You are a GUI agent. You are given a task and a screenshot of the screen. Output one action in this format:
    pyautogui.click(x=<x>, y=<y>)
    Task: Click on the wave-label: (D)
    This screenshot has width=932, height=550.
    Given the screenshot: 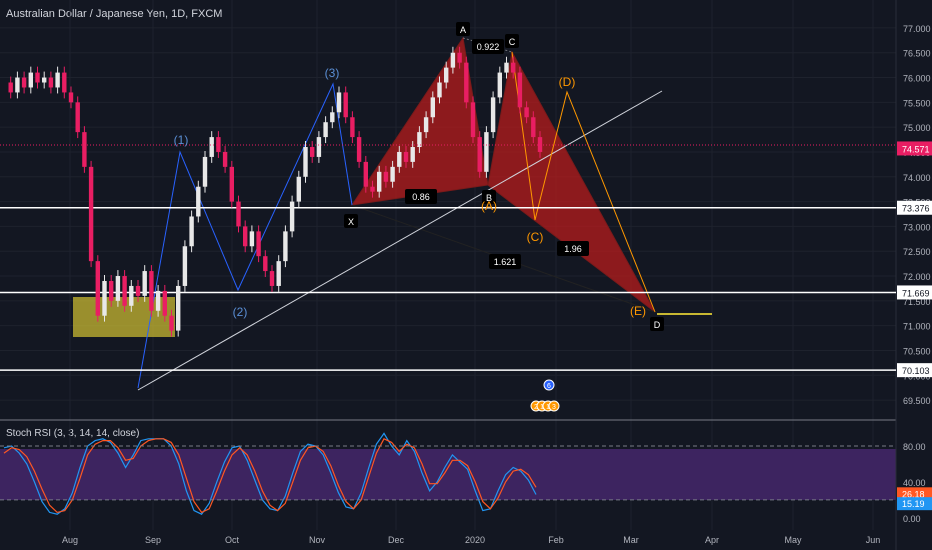 What is the action you would take?
    pyautogui.click(x=567, y=82)
    